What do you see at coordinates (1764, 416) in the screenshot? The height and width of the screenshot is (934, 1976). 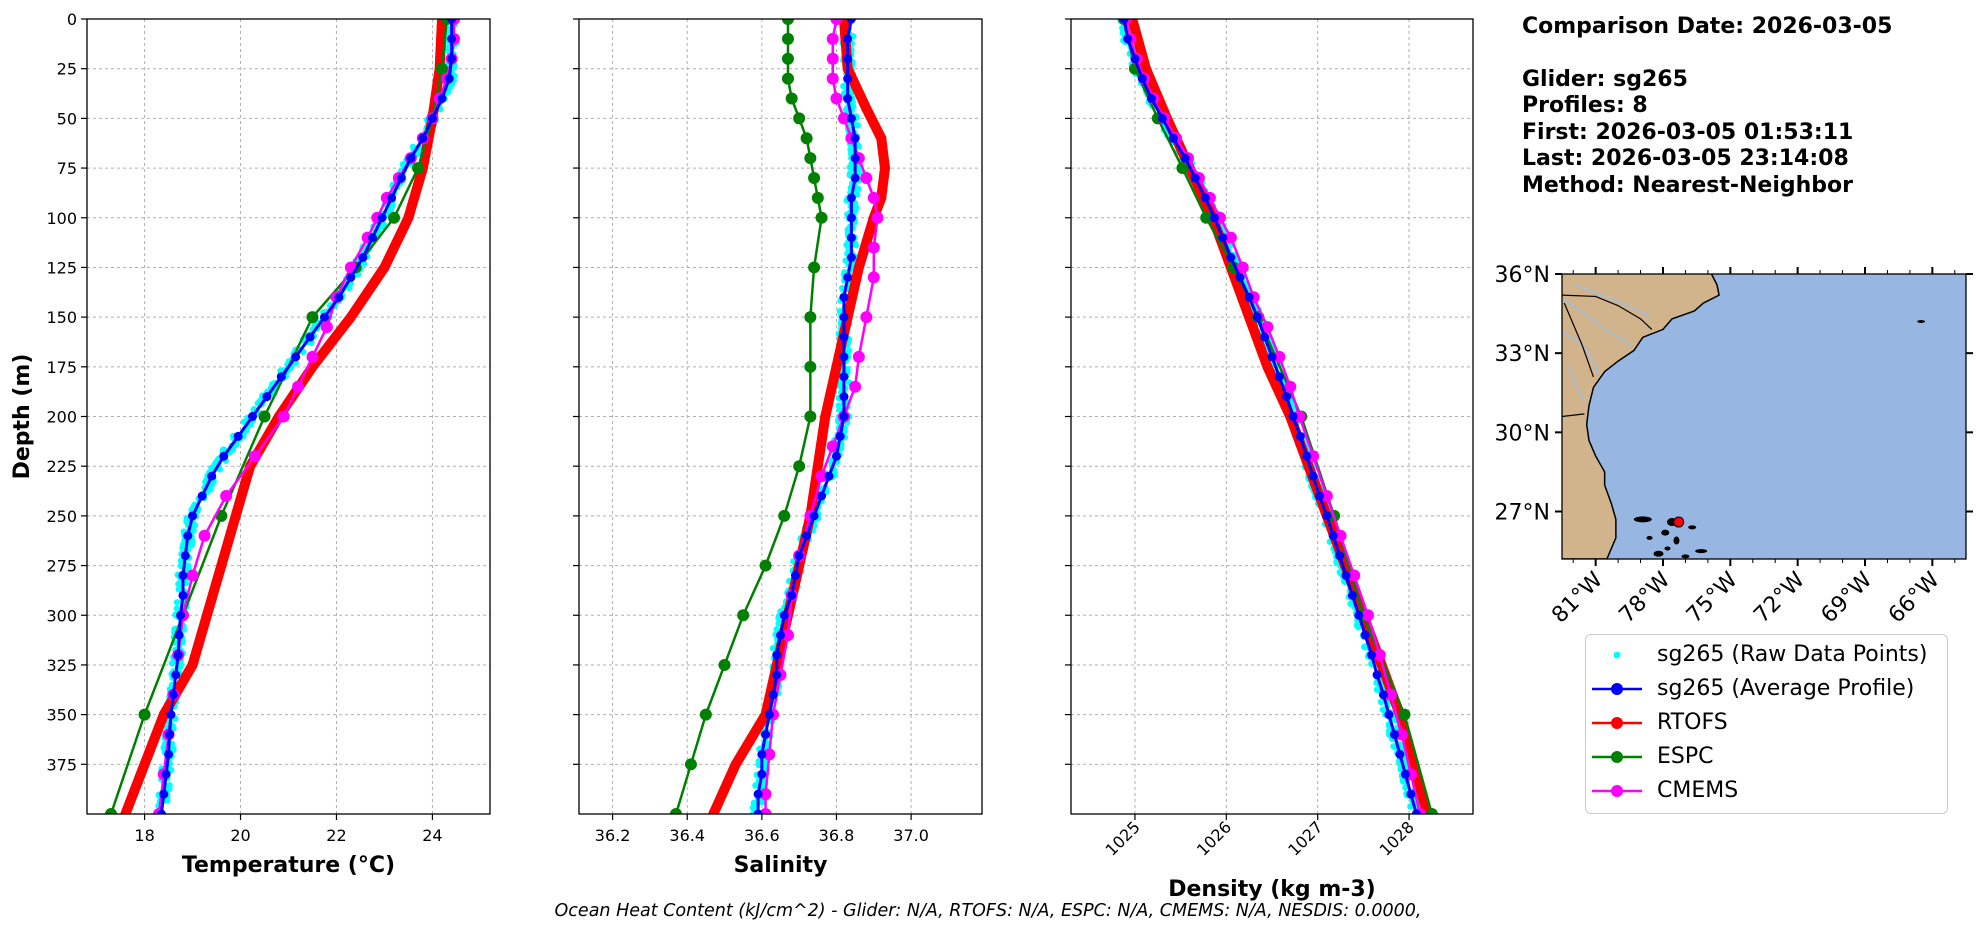 I see `map-area` at bounding box center [1764, 416].